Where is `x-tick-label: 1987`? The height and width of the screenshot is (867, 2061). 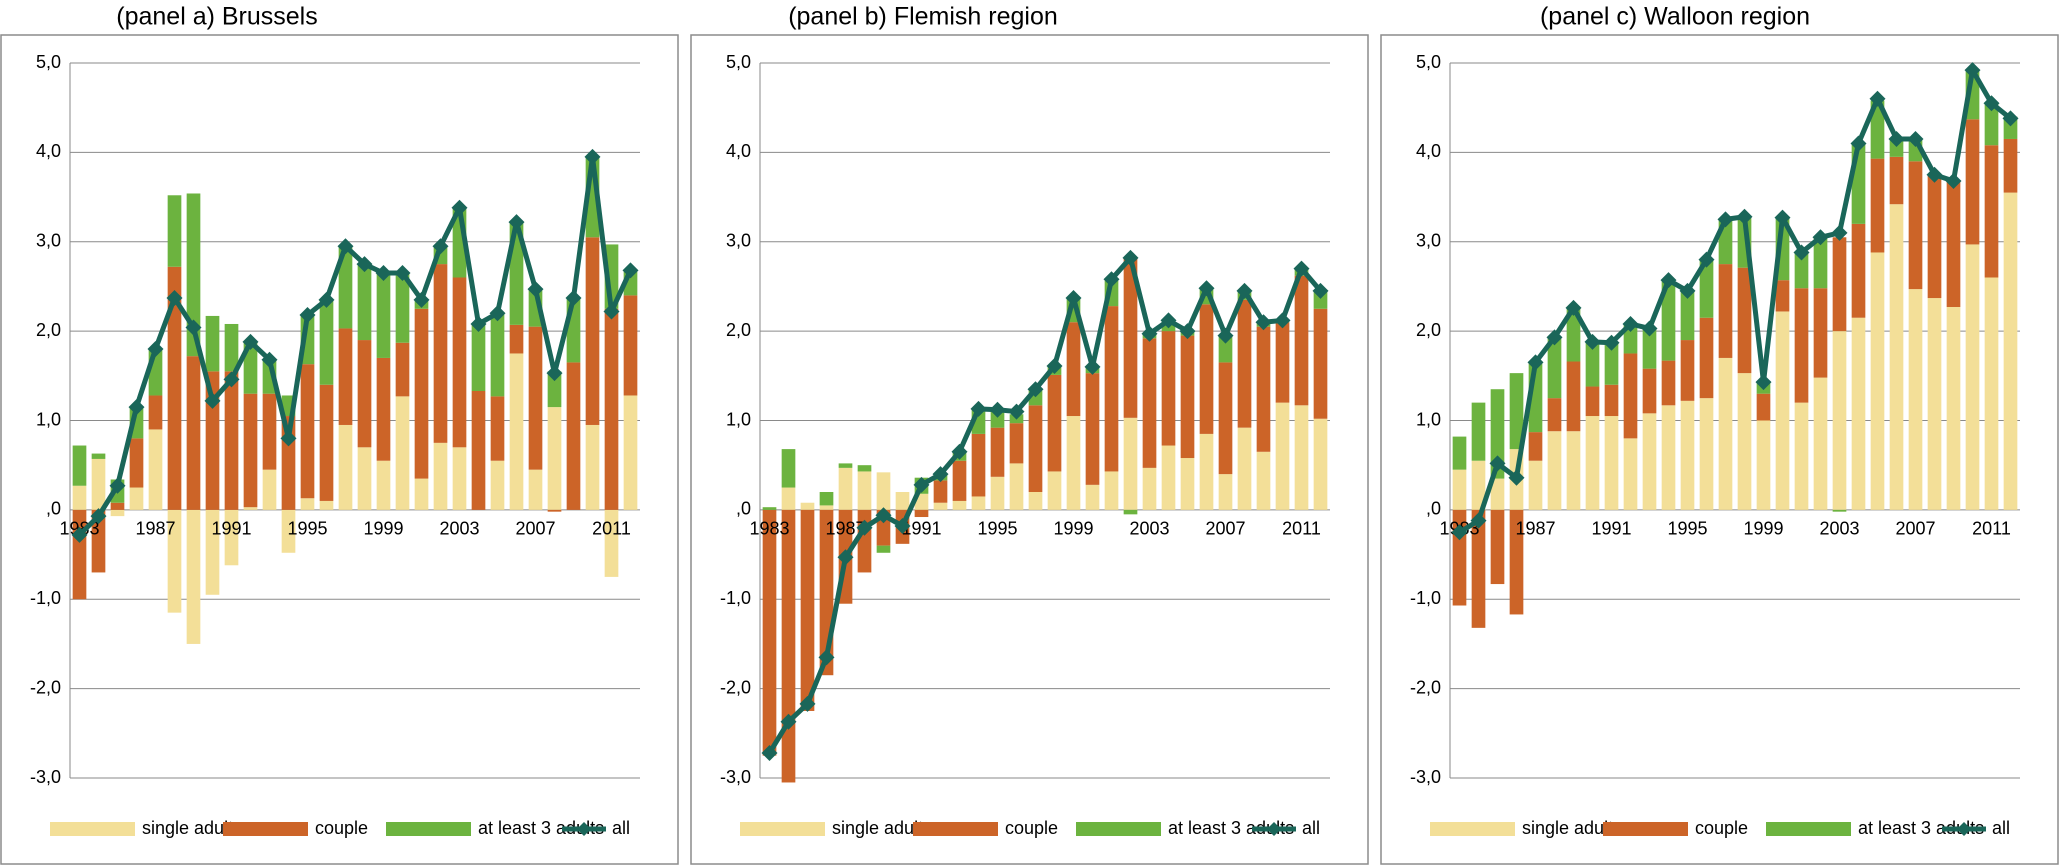
x-tick-label: 1987 is located at coordinates (155, 529).